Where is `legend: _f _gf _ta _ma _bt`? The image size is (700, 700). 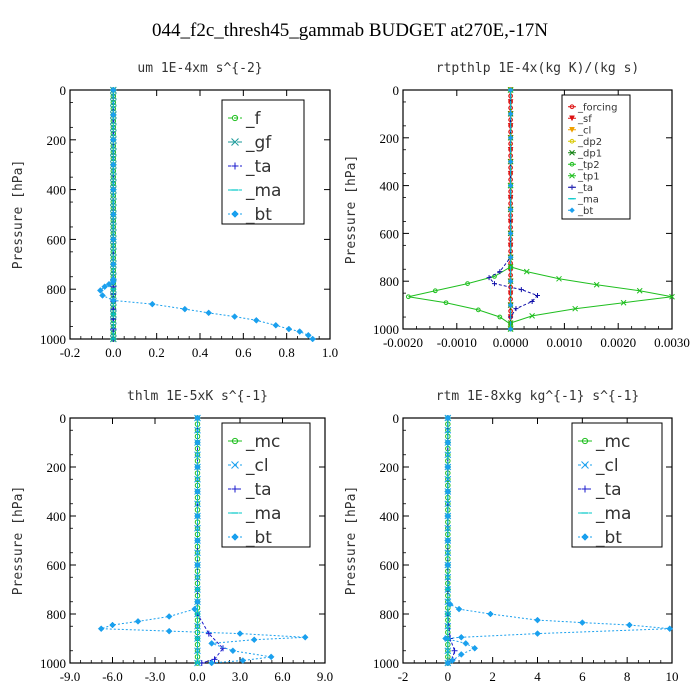 legend: _f _gf _ta _ma _bt is located at coordinates (263, 162).